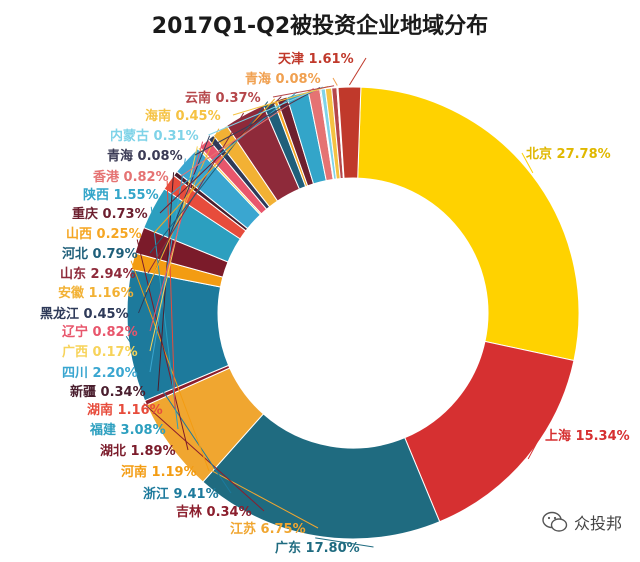  I want to click on slice-label-6: 河南 1.19%, so click(159, 472).